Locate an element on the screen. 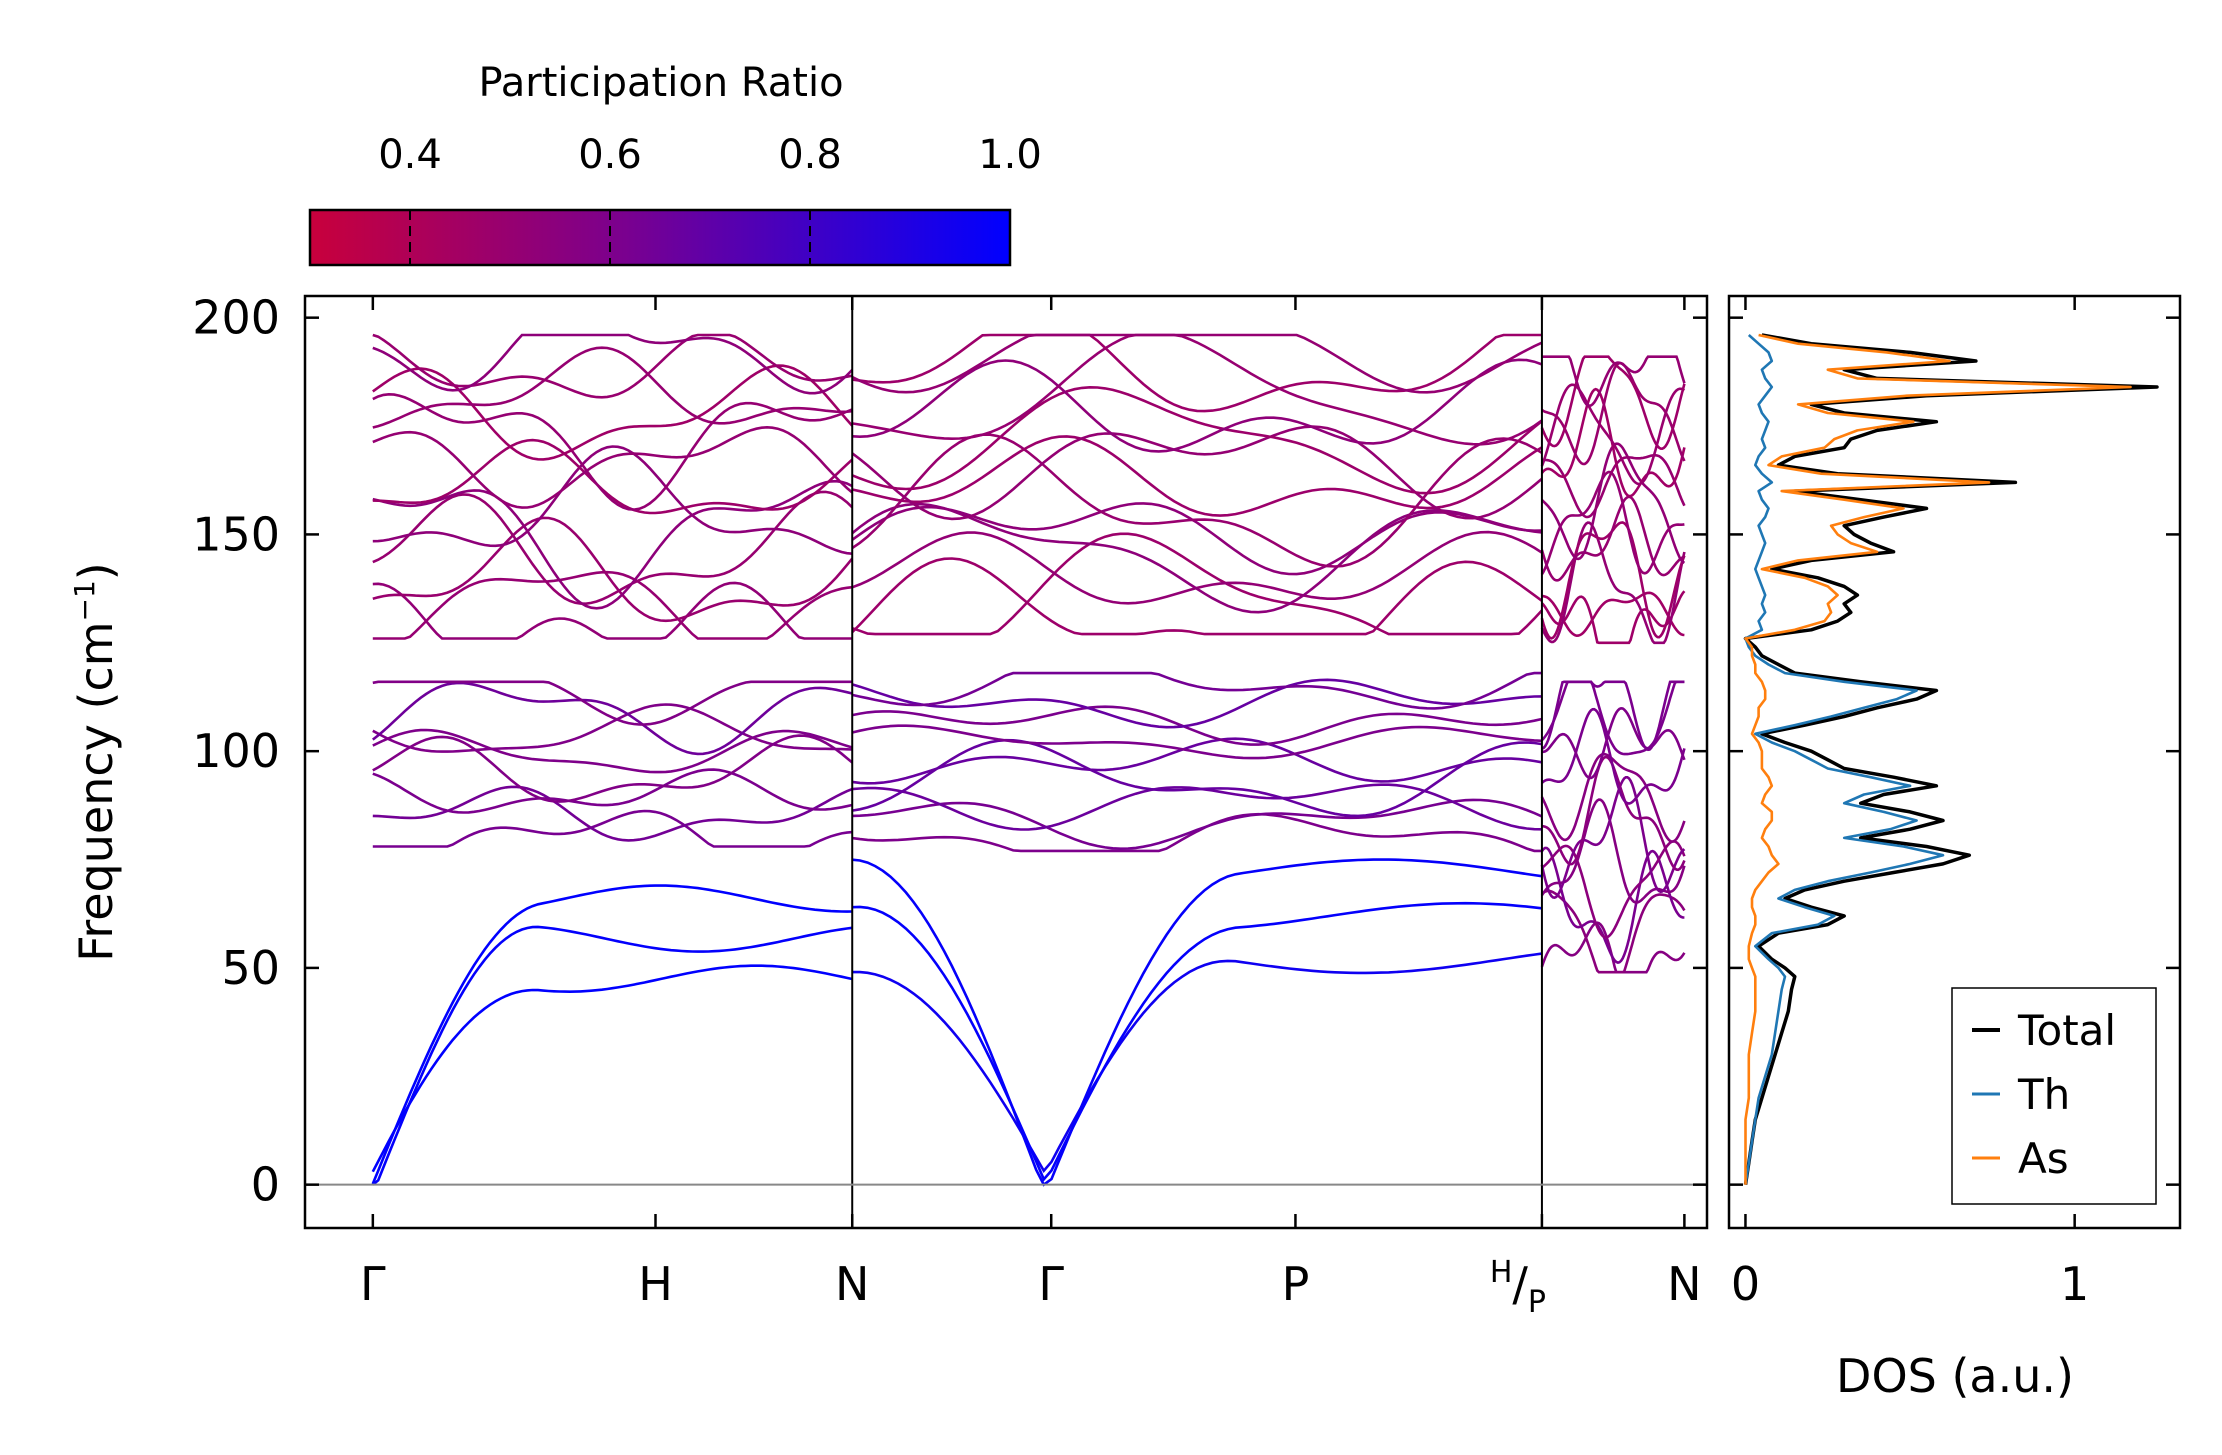 Image resolution: width=2222 pixels, height=1455 pixels. dos-curve-th is located at coordinates (1844, 759).